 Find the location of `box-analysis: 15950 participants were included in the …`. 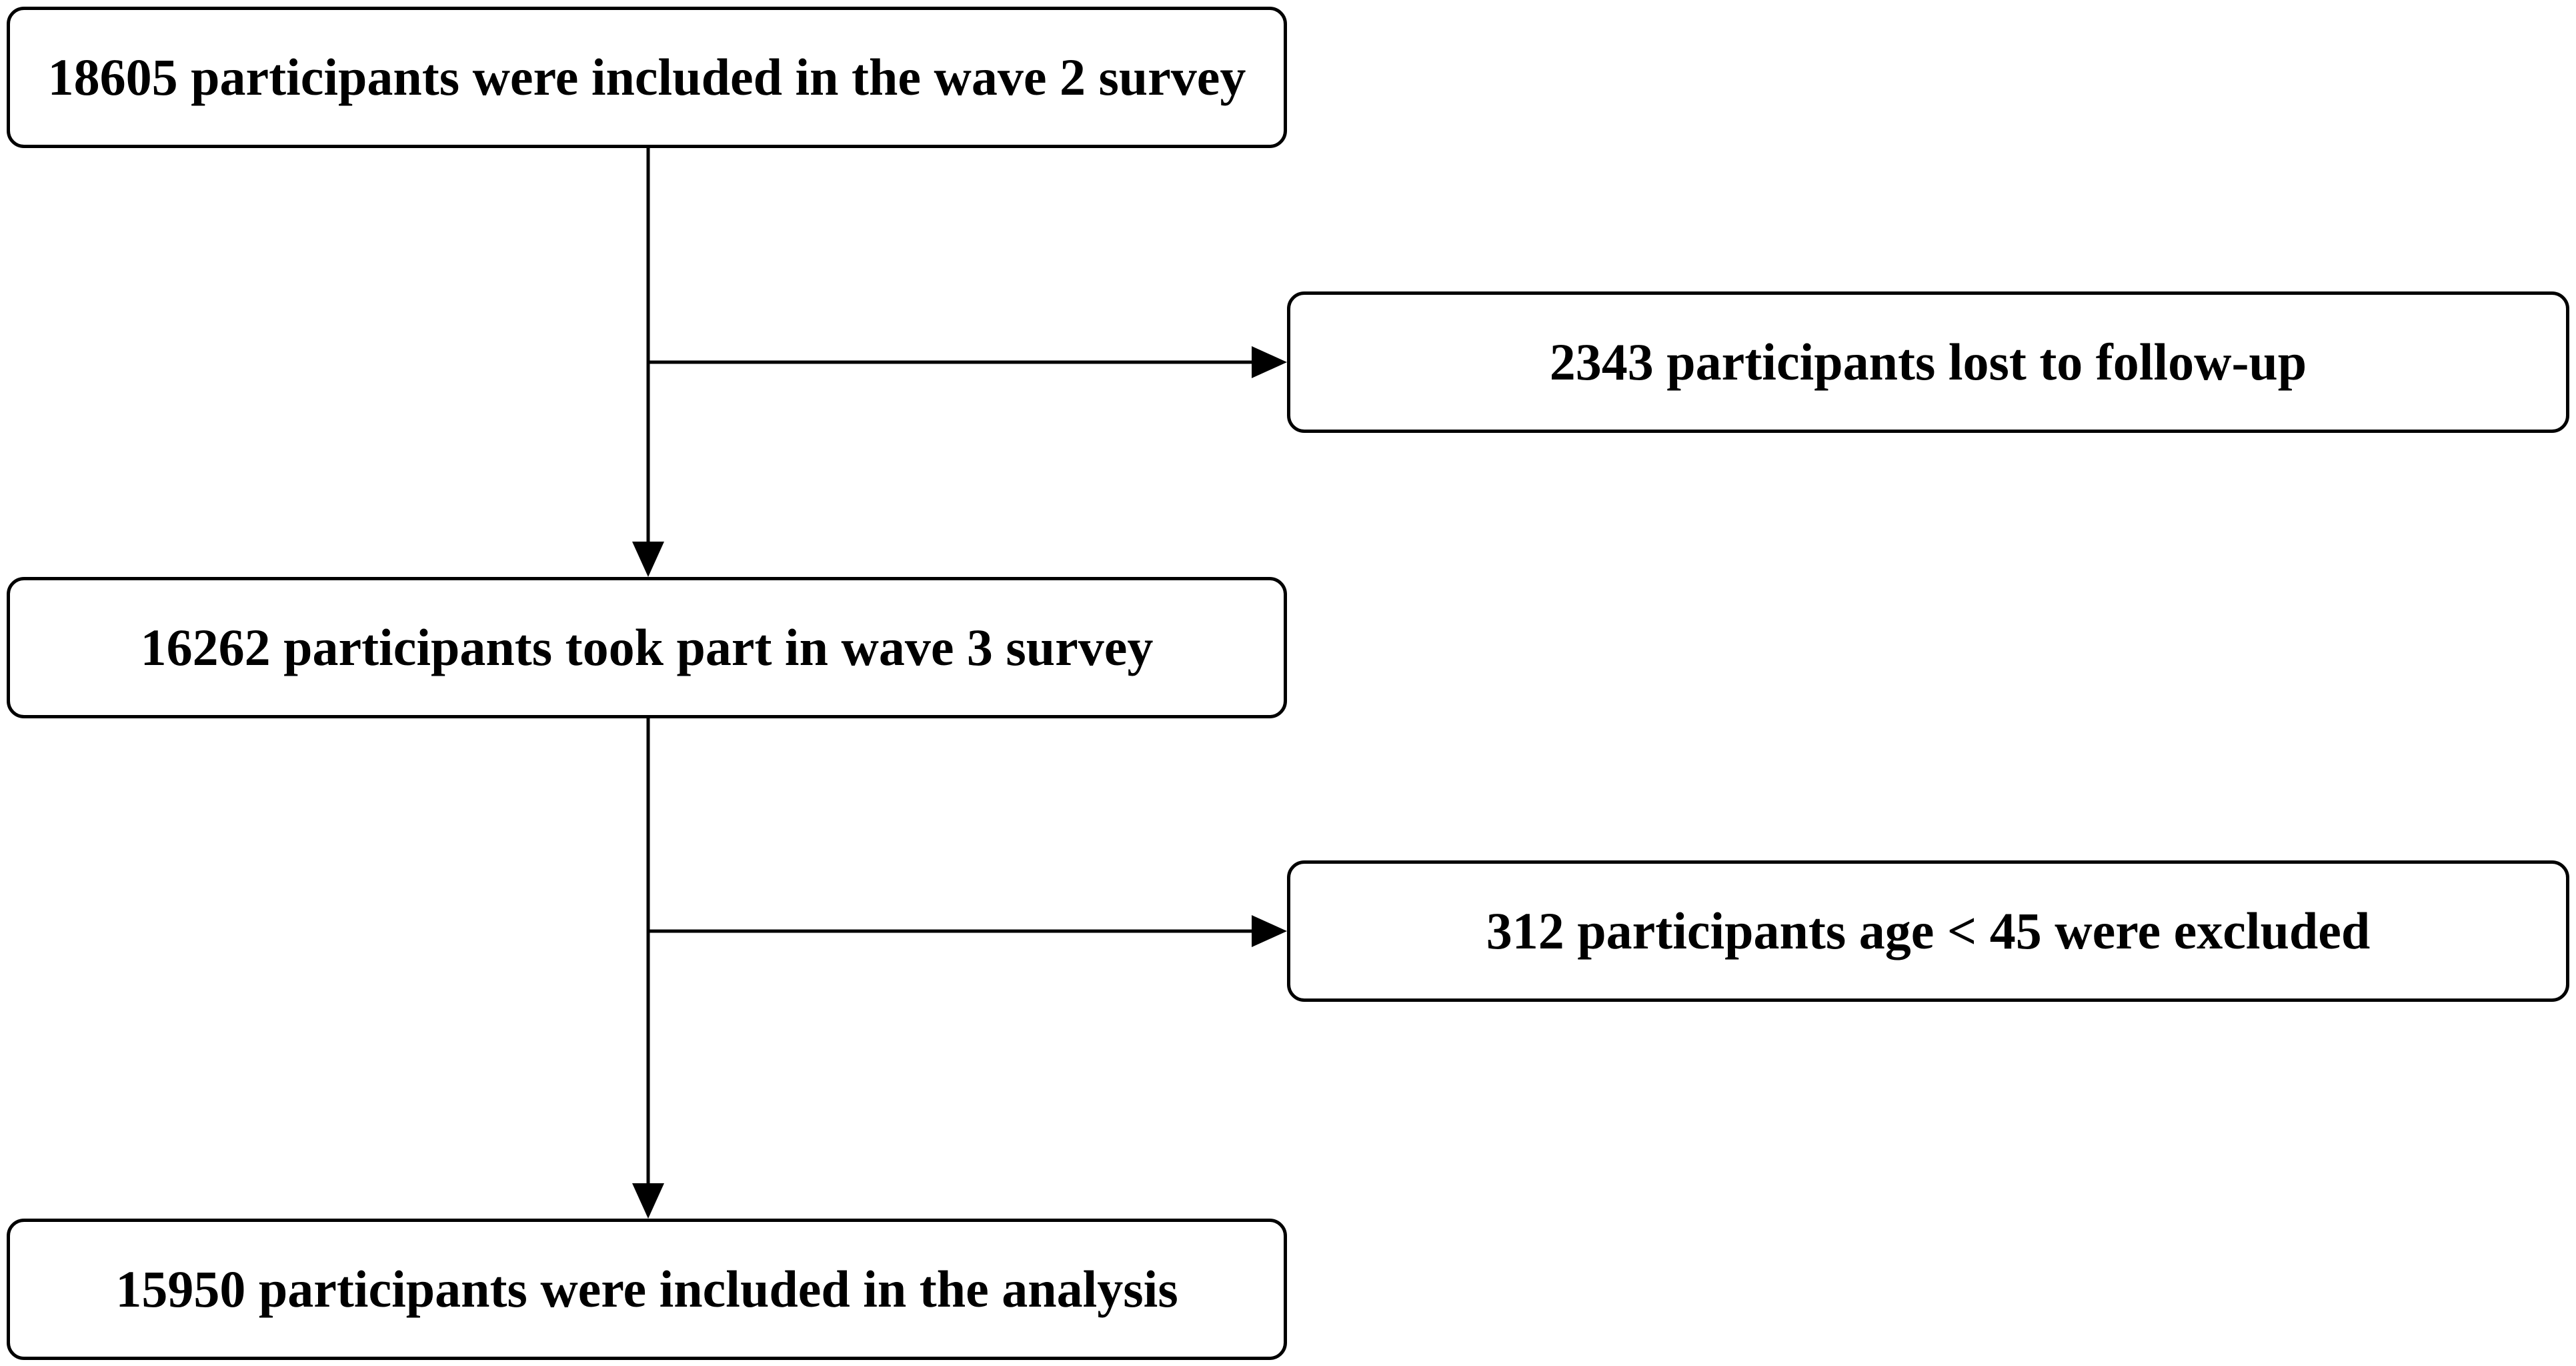

box-analysis: 15950 participants were included in the … is located at coordinates (647, 1289).